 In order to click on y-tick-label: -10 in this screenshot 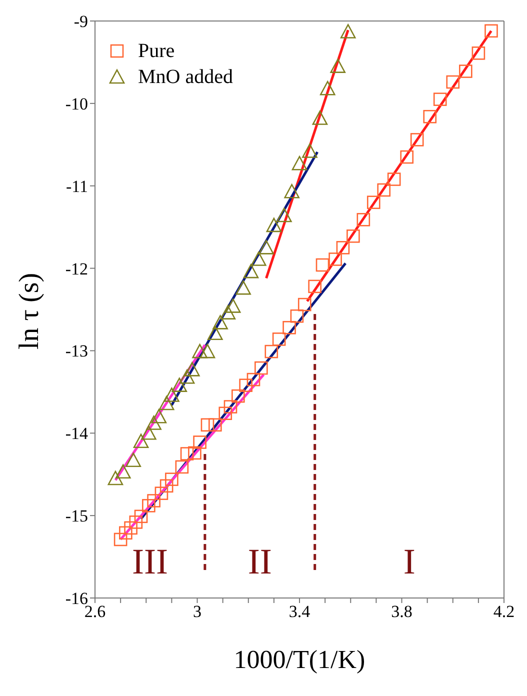, I will do `click(76, 104)`.